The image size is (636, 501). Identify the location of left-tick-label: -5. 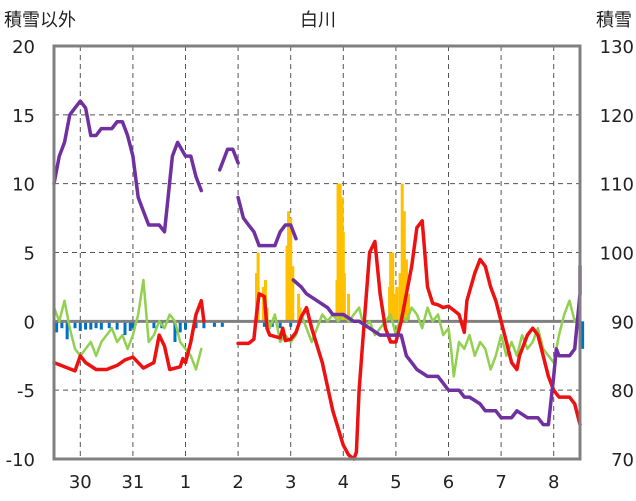
(26, 391).